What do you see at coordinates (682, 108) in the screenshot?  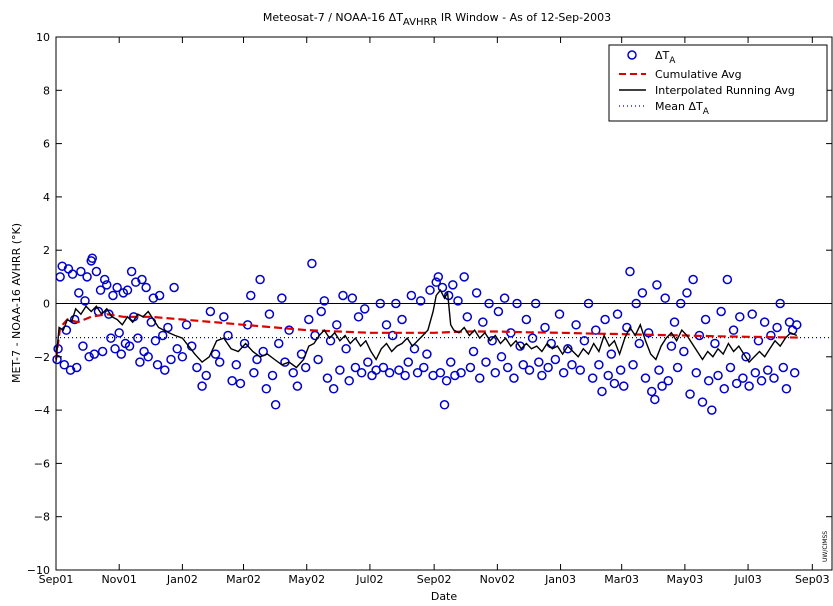 I see `legend-label-mean: Mean ΔTA` at bounding box center [682, 108].